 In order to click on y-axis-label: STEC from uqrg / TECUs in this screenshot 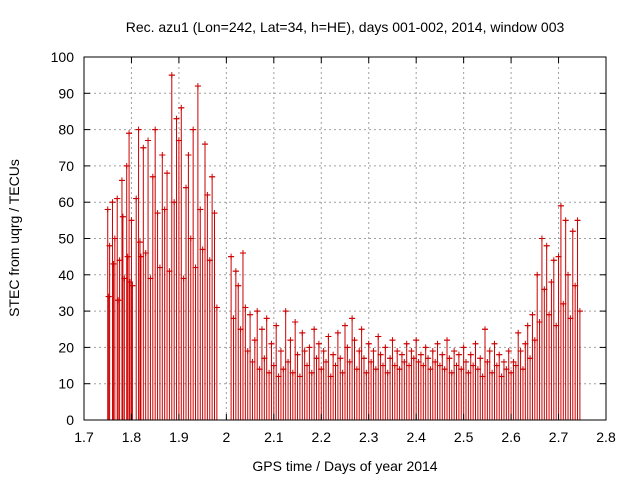, I will do `click(14, 238)`.